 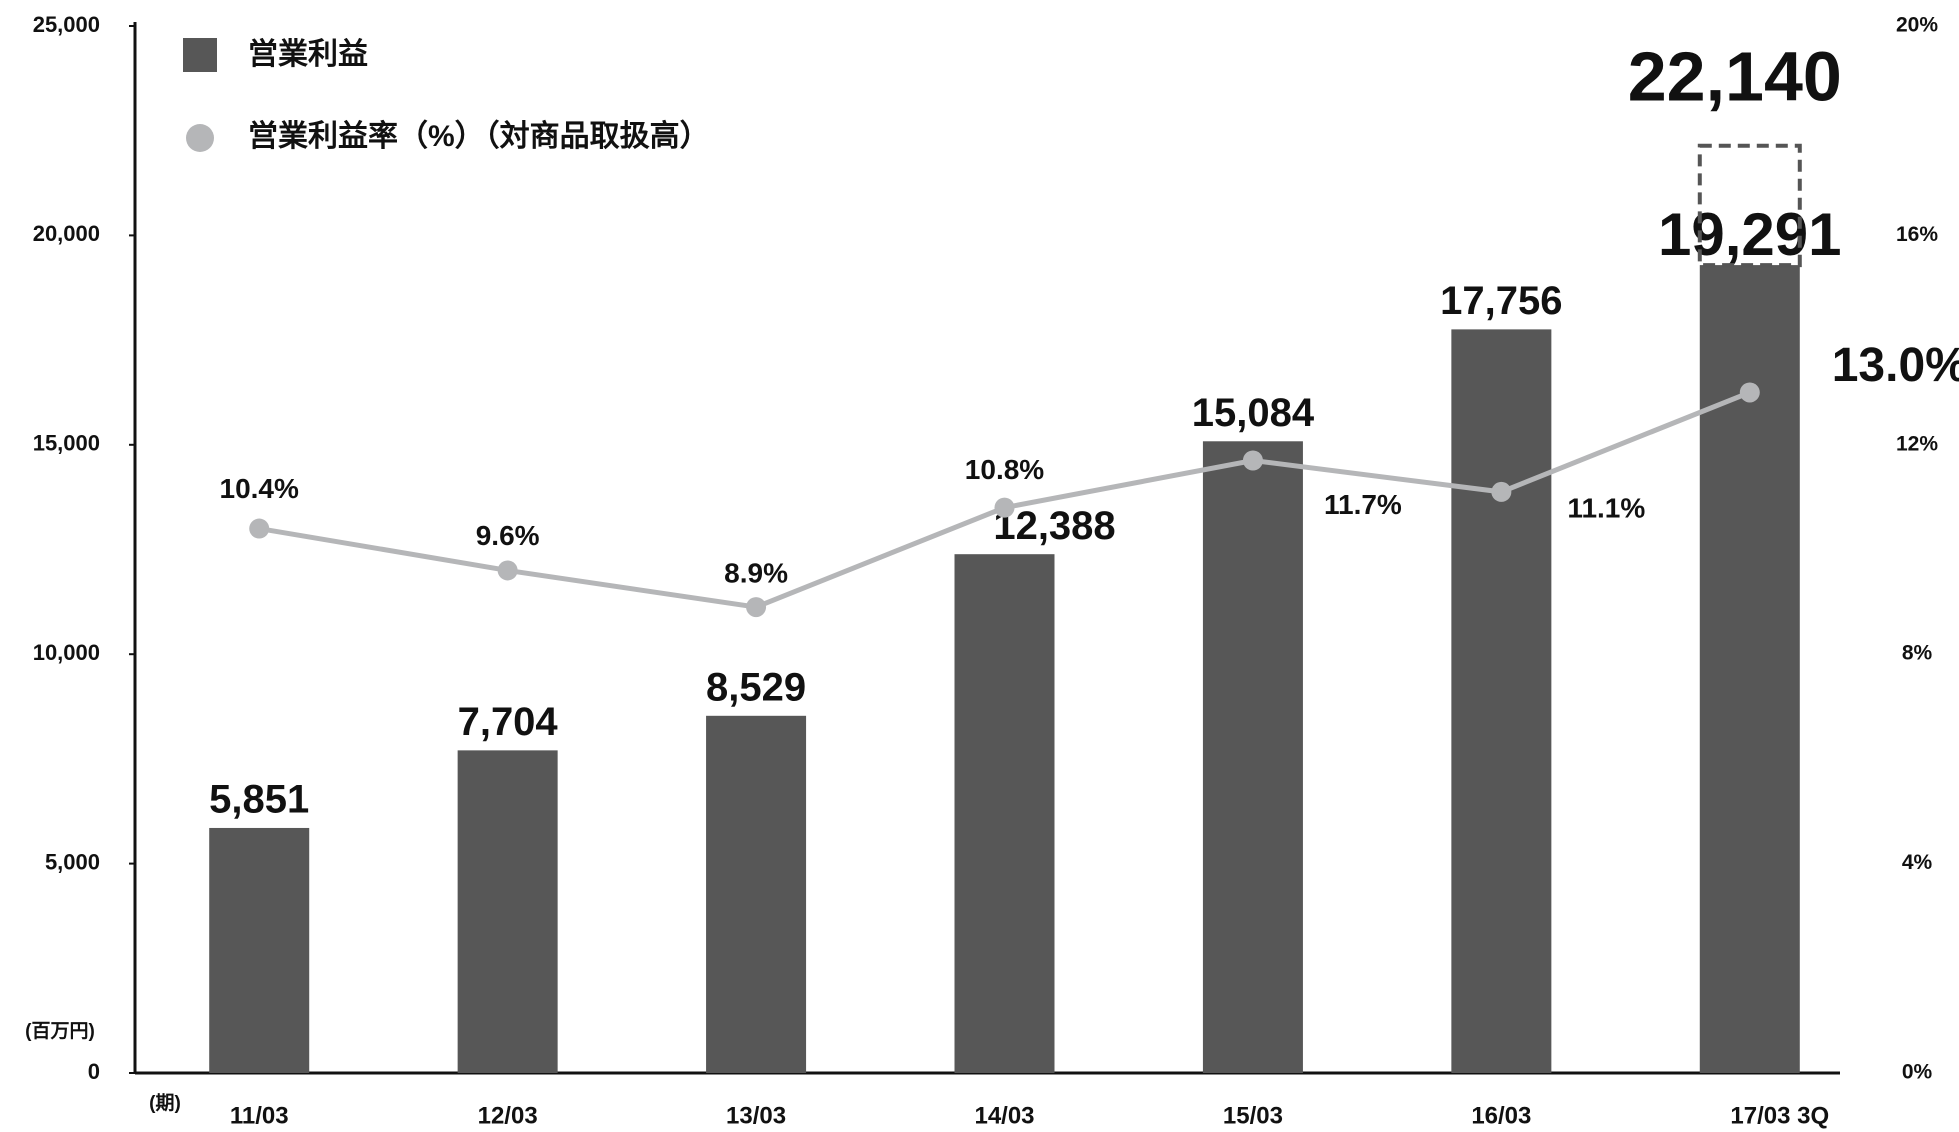 I want to click on line-value-label: 9.6%, so click(x=508, y=535).